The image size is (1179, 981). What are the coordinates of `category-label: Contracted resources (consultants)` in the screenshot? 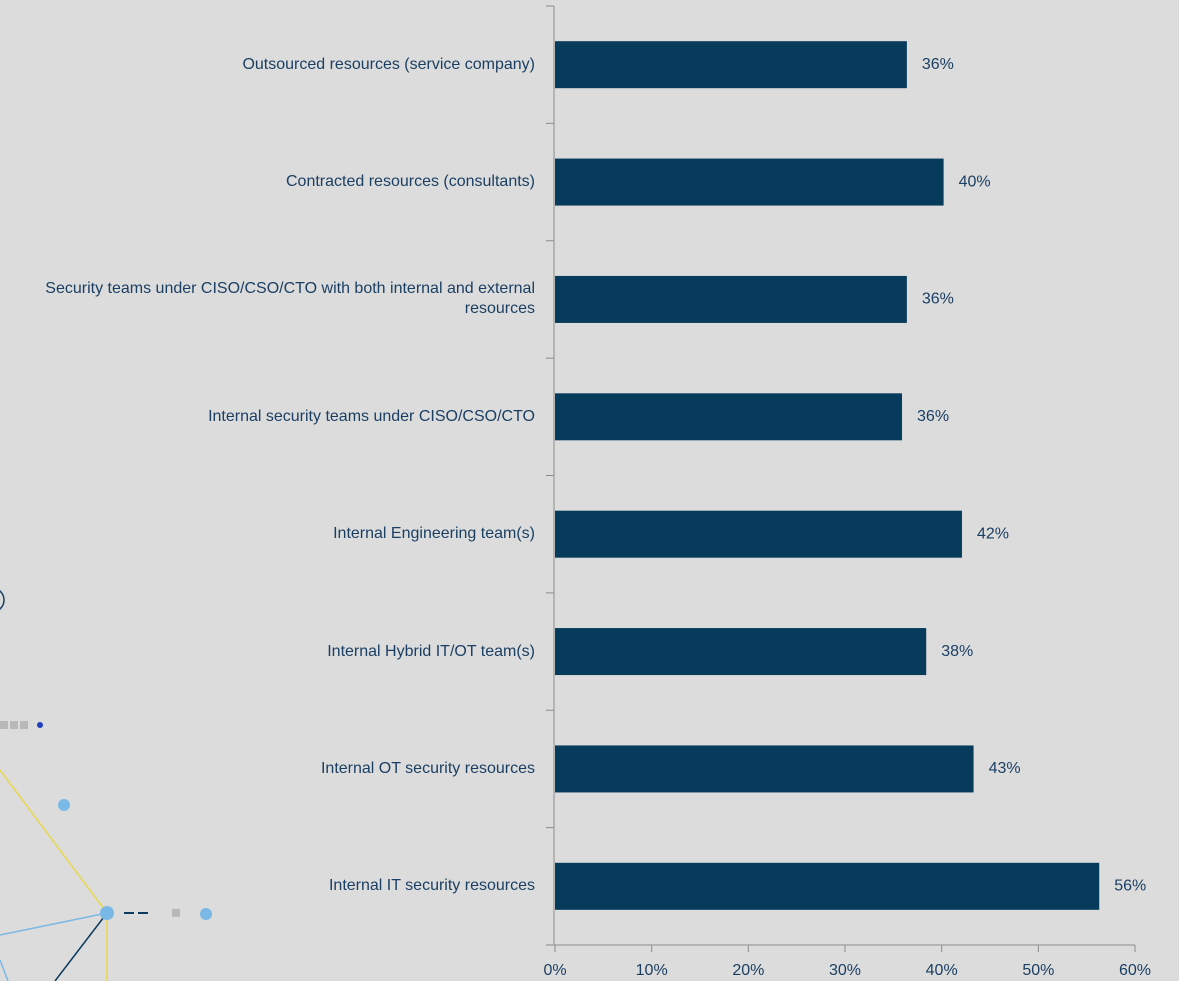 It's located at (410, 182).